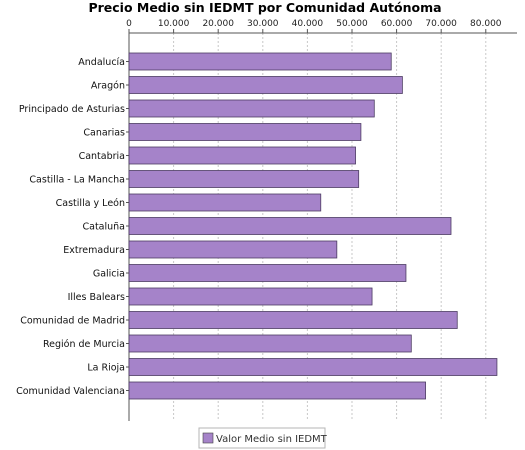  I want to click on x-tick-label: 30.000, so click(263, 24).